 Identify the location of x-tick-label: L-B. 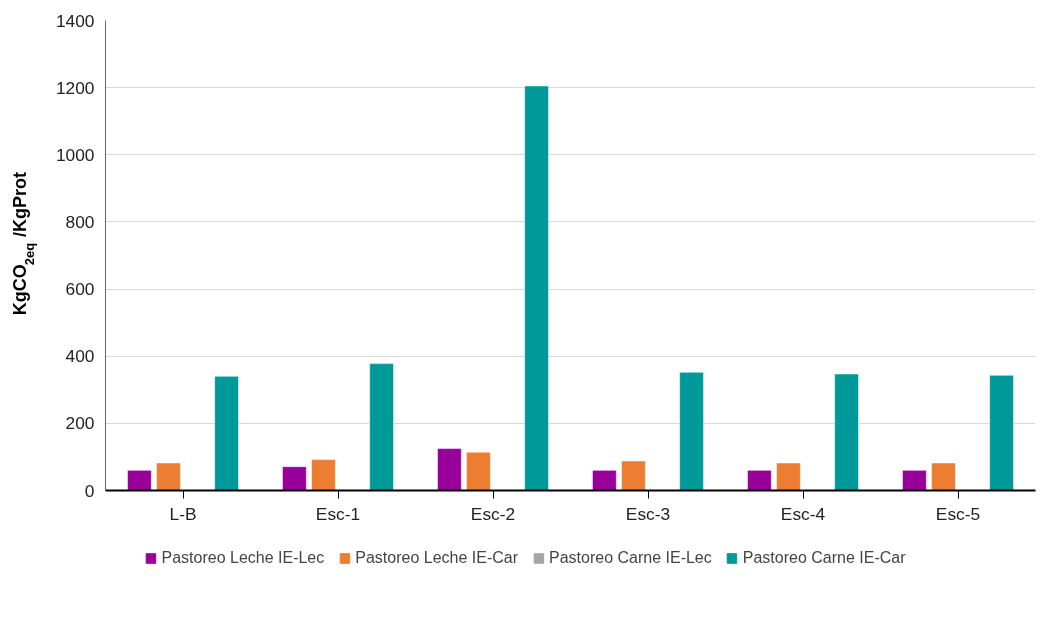
(183, 513).